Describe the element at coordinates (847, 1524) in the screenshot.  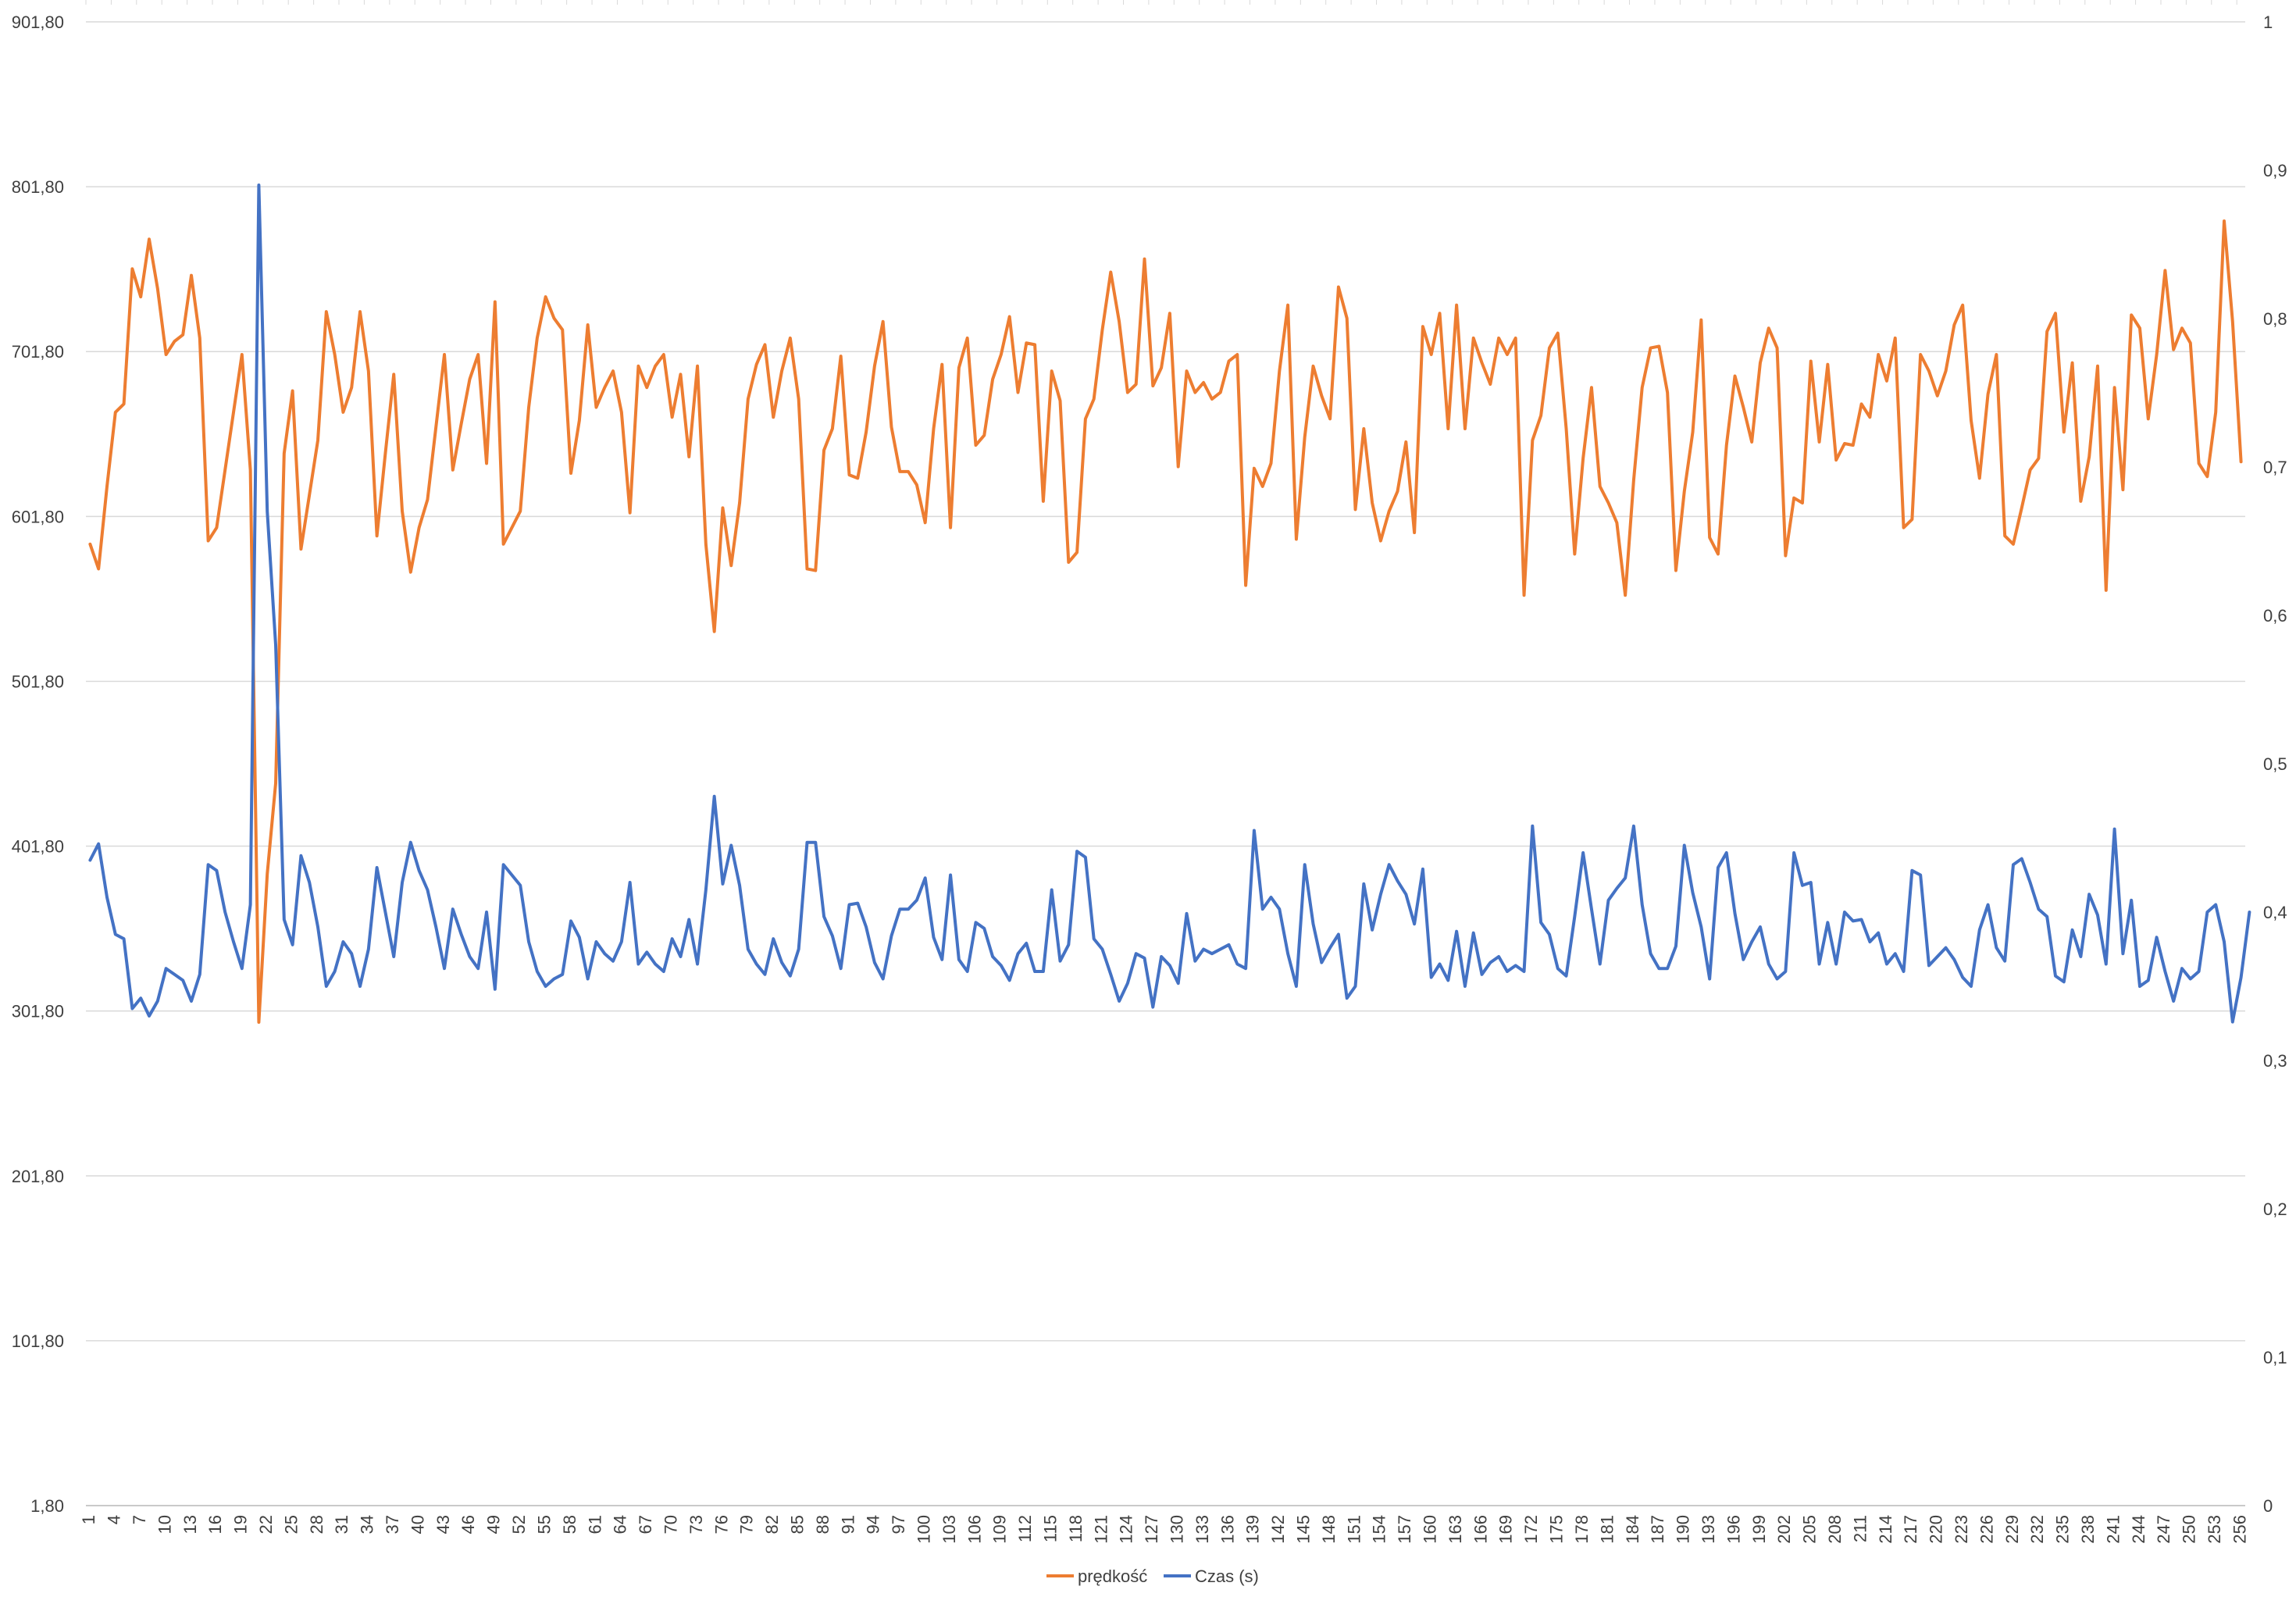
I see `x-tick-label: 91` at that location.